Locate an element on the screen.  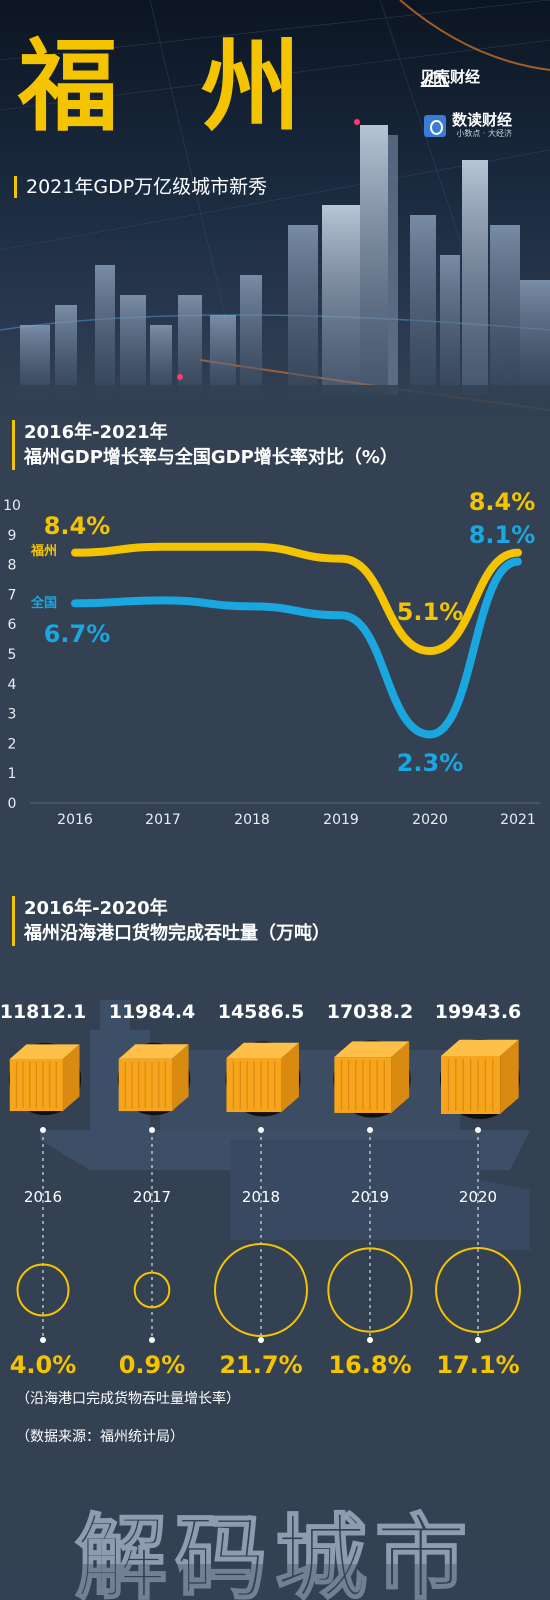
series-line-fuzhou is located at coordinates (296, 599).